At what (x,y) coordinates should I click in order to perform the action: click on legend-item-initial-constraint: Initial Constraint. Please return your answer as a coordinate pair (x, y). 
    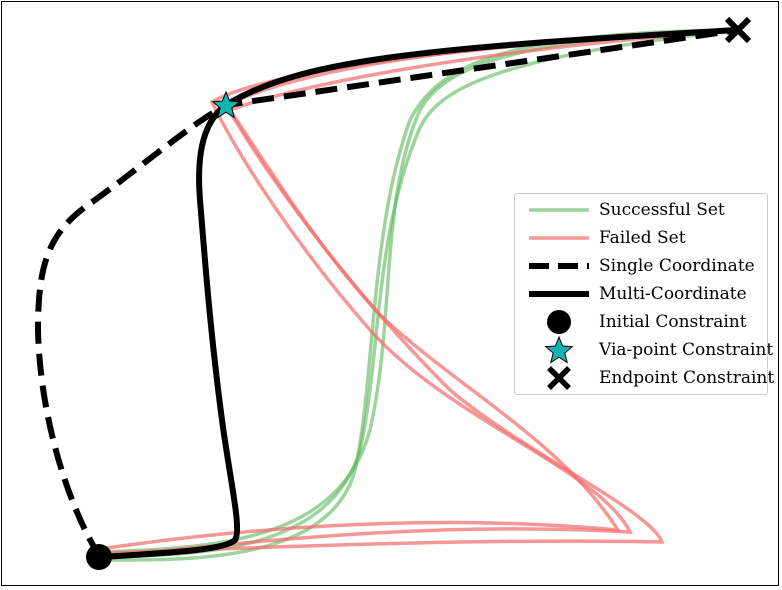
    Looking at the image, I should click on (642, 322).